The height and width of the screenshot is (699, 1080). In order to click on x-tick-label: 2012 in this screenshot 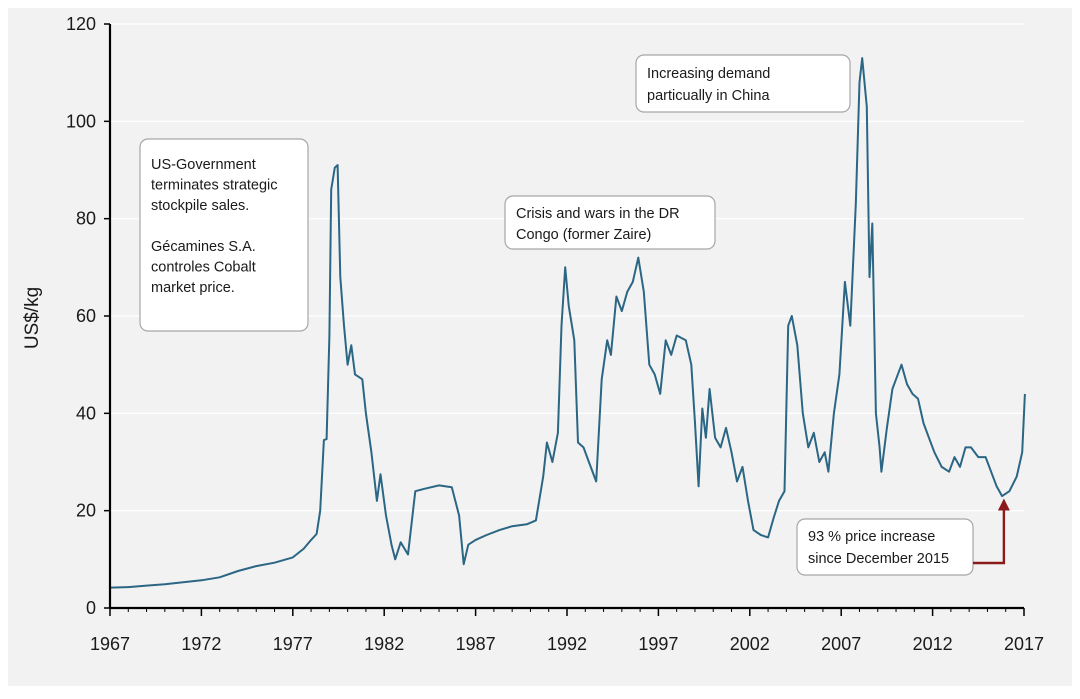, I will do `click(933, 644)`.